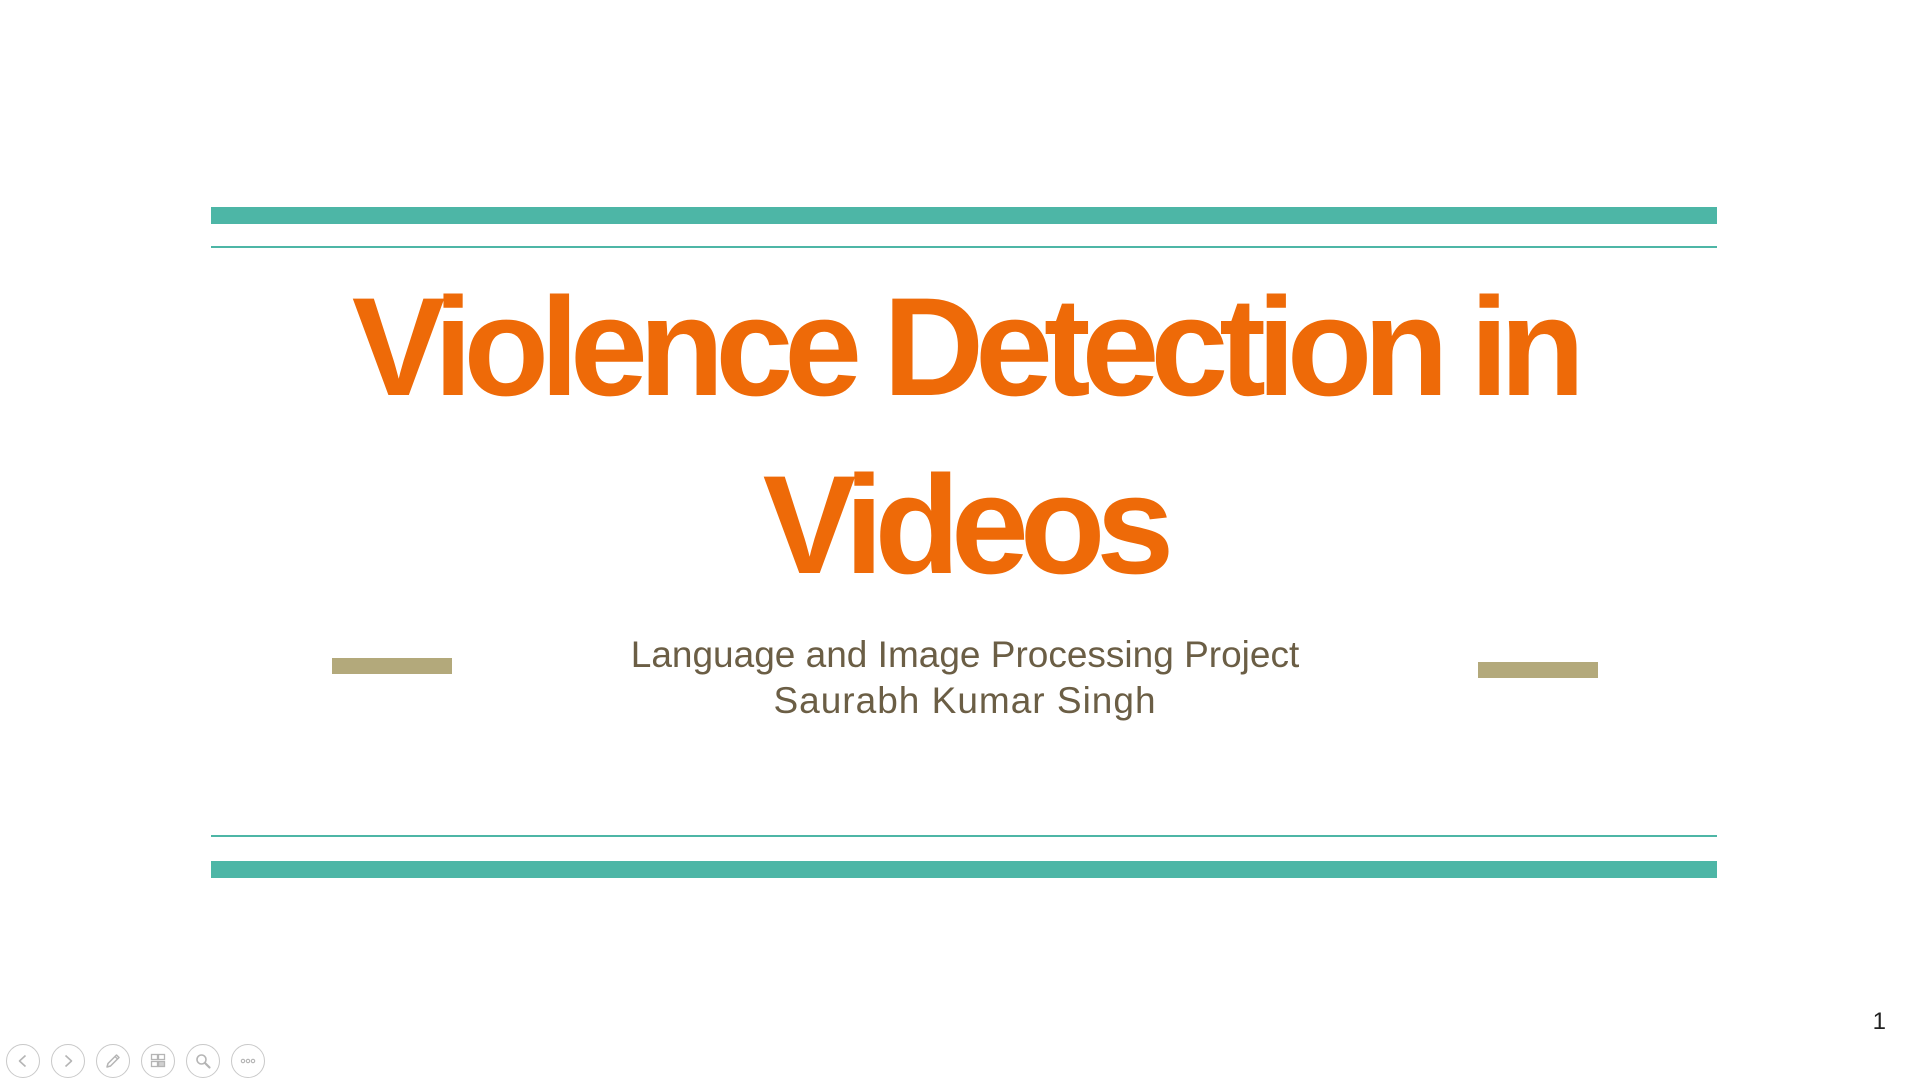 The height and width of the screenshot is (1080, 1920). I want to click on see-all-slides-button, so click(158, 1061).